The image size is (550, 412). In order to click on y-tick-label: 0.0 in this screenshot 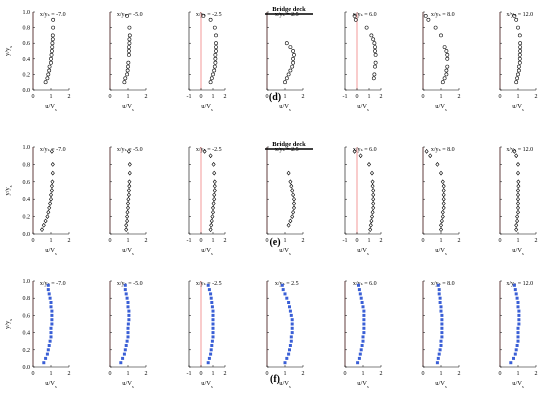, I will do `click(27, 368)`.